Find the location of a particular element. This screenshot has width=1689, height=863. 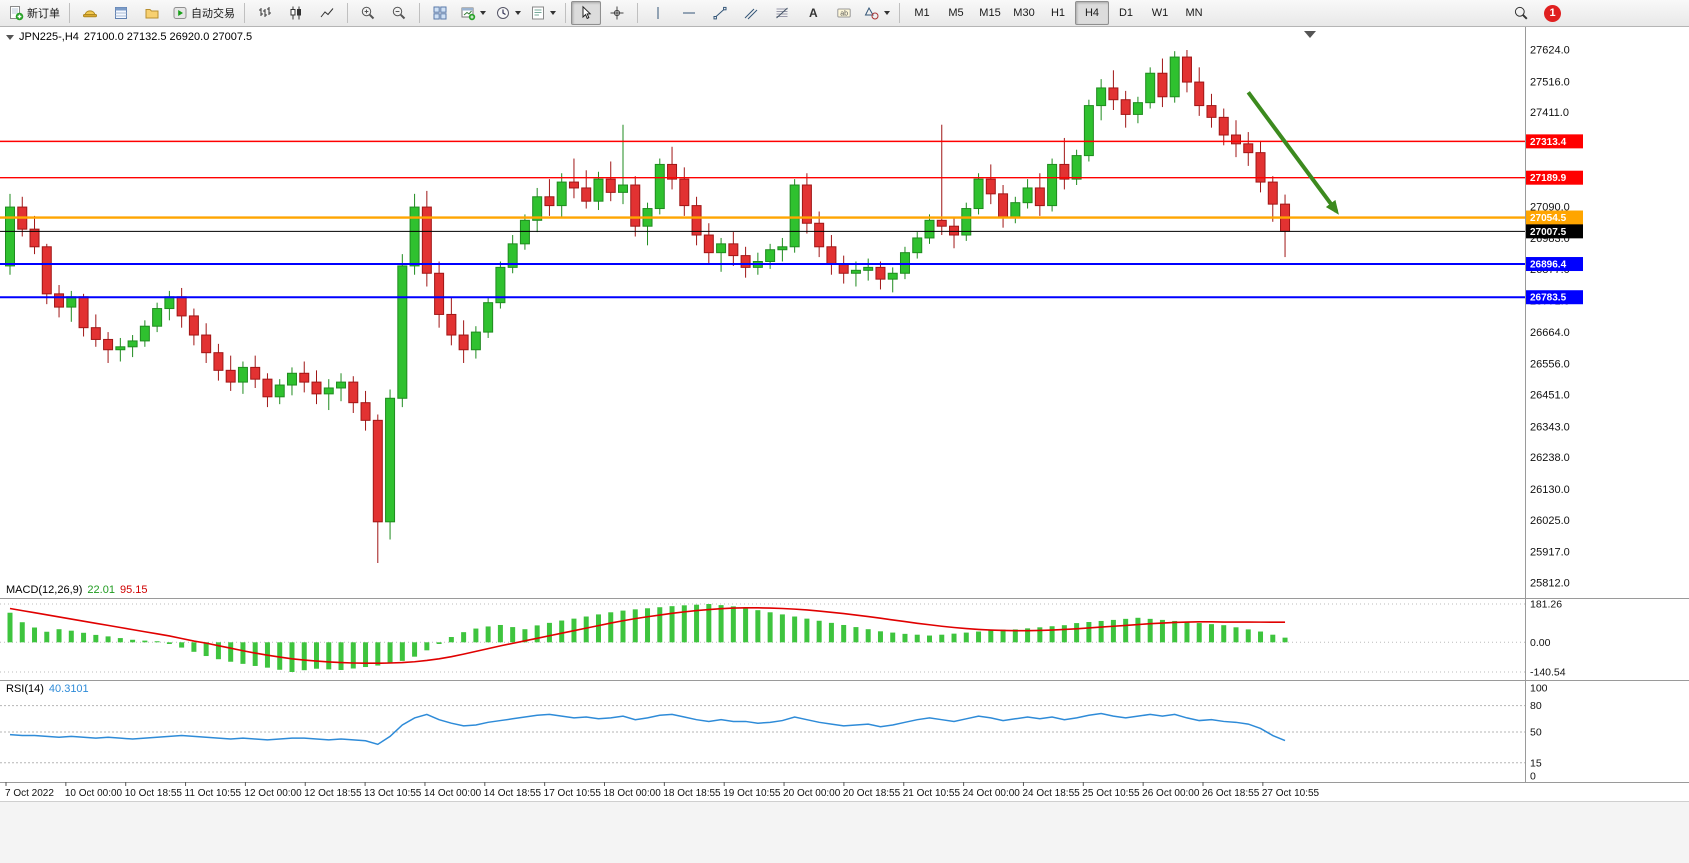

navigator-folder-icon is located at coordinates (152, 14).